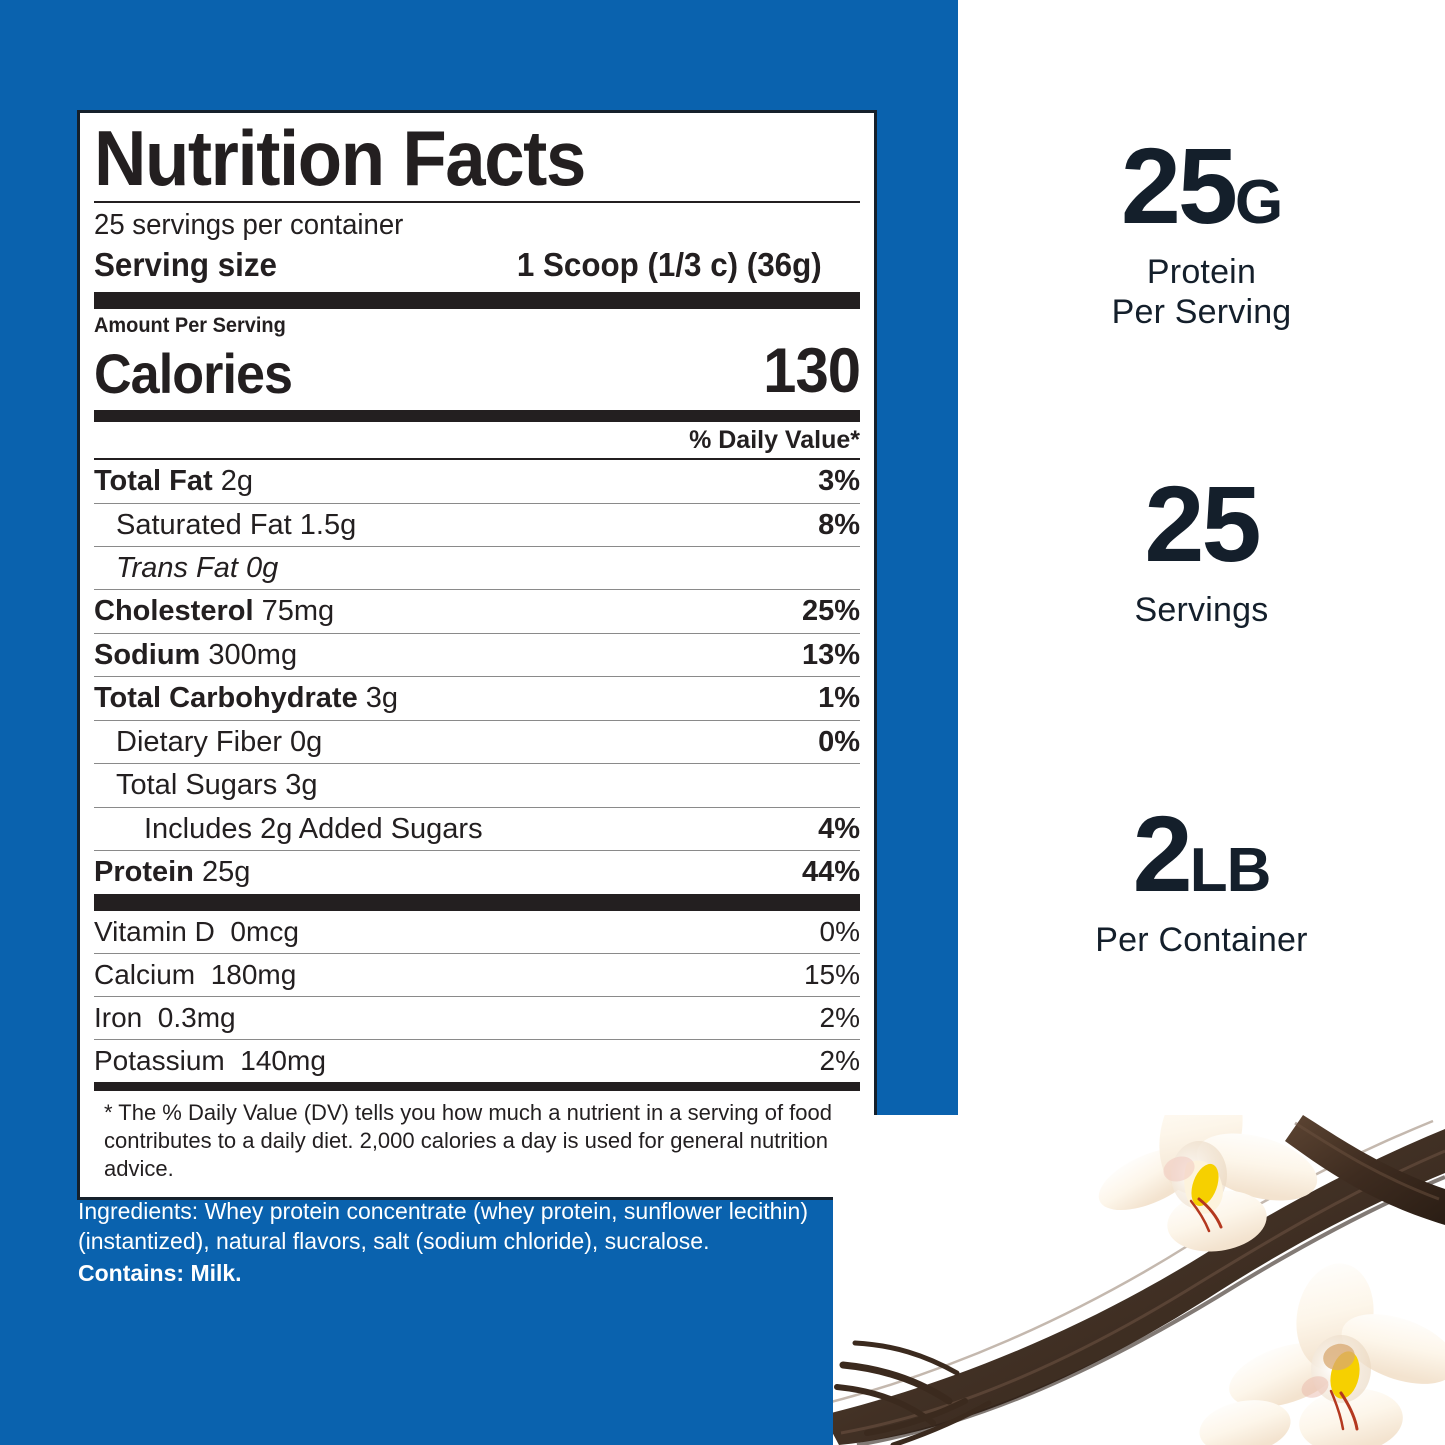  I want to click on vitamin-row: Vitamin D 0mcg 0%, so click(477, 932).